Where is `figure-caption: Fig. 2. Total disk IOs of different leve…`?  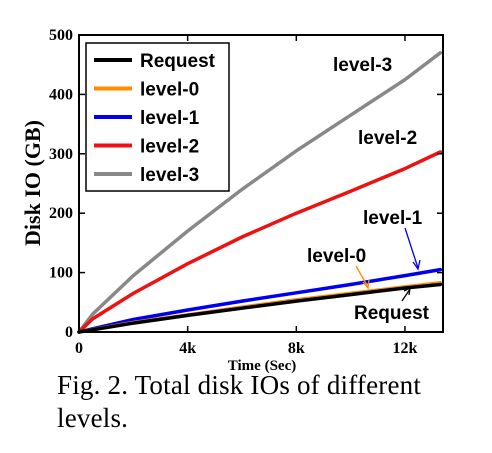 figure-caption: Fig. 2. Total disk IOs of different leve… is located at coordinates (239, 401).